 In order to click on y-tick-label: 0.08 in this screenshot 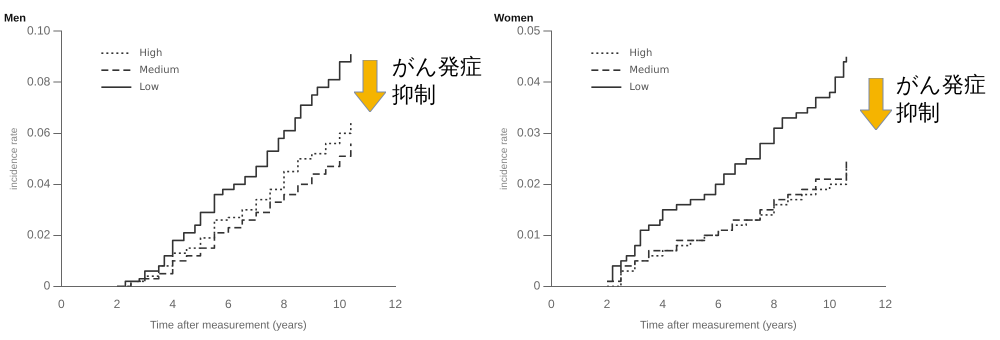, I will do `click(38, 81)`.